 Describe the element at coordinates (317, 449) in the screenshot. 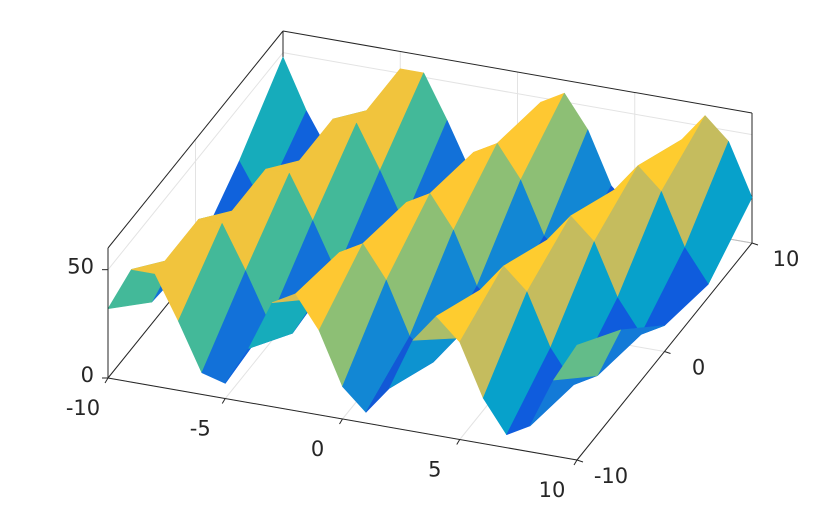

I see `x-tick-label: 0` at that location.